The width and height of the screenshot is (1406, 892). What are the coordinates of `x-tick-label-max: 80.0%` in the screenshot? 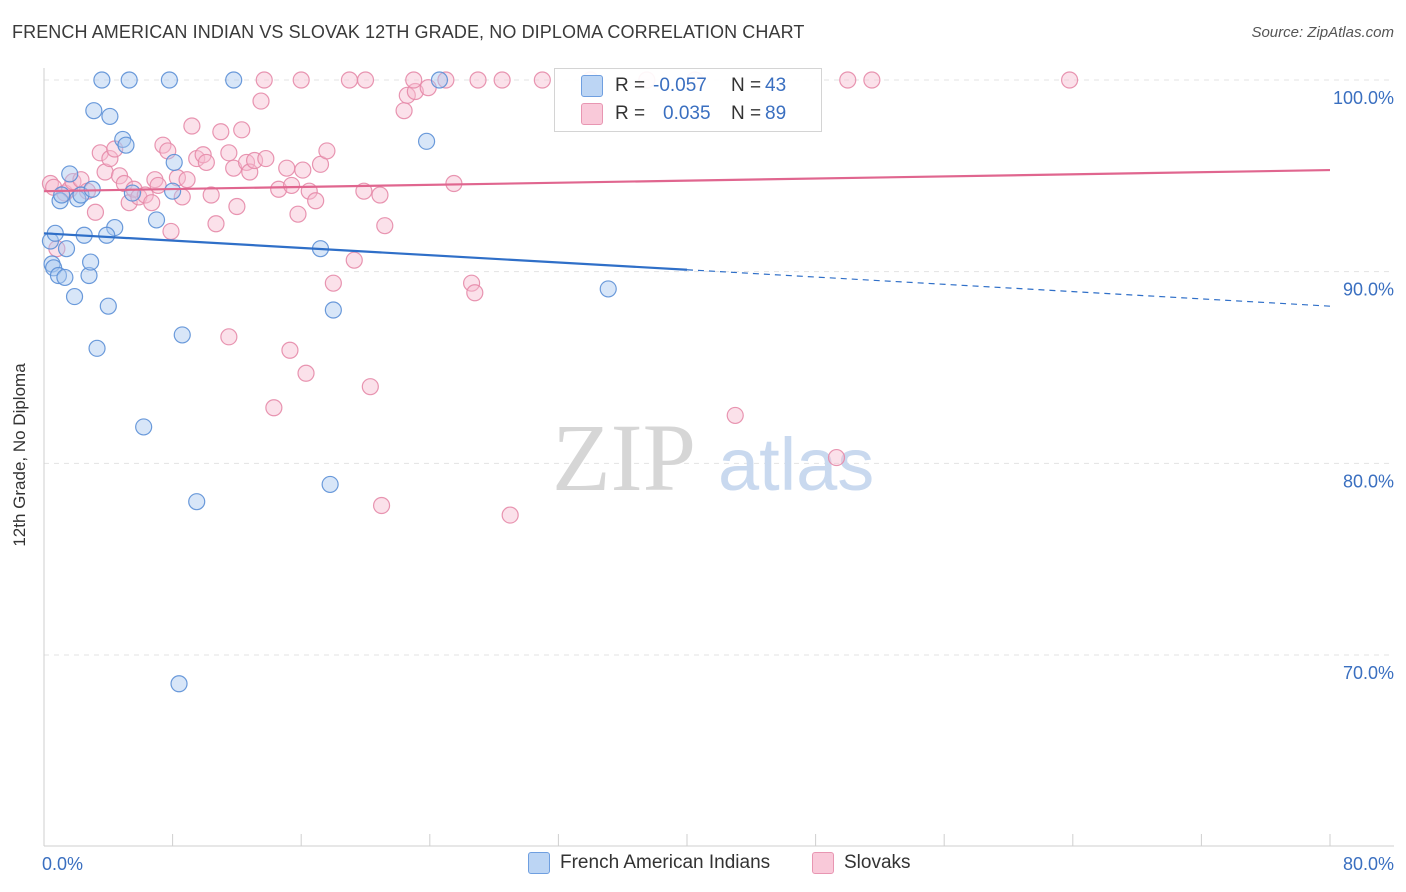 It's located at (1368, 864).